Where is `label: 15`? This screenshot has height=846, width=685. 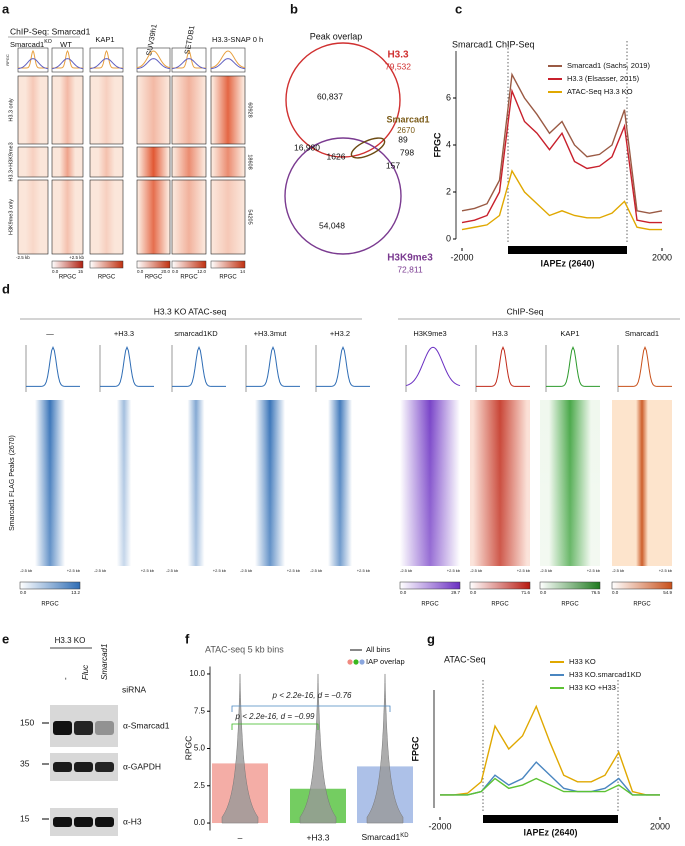
label: 15 is located at coordinates (25, 818).